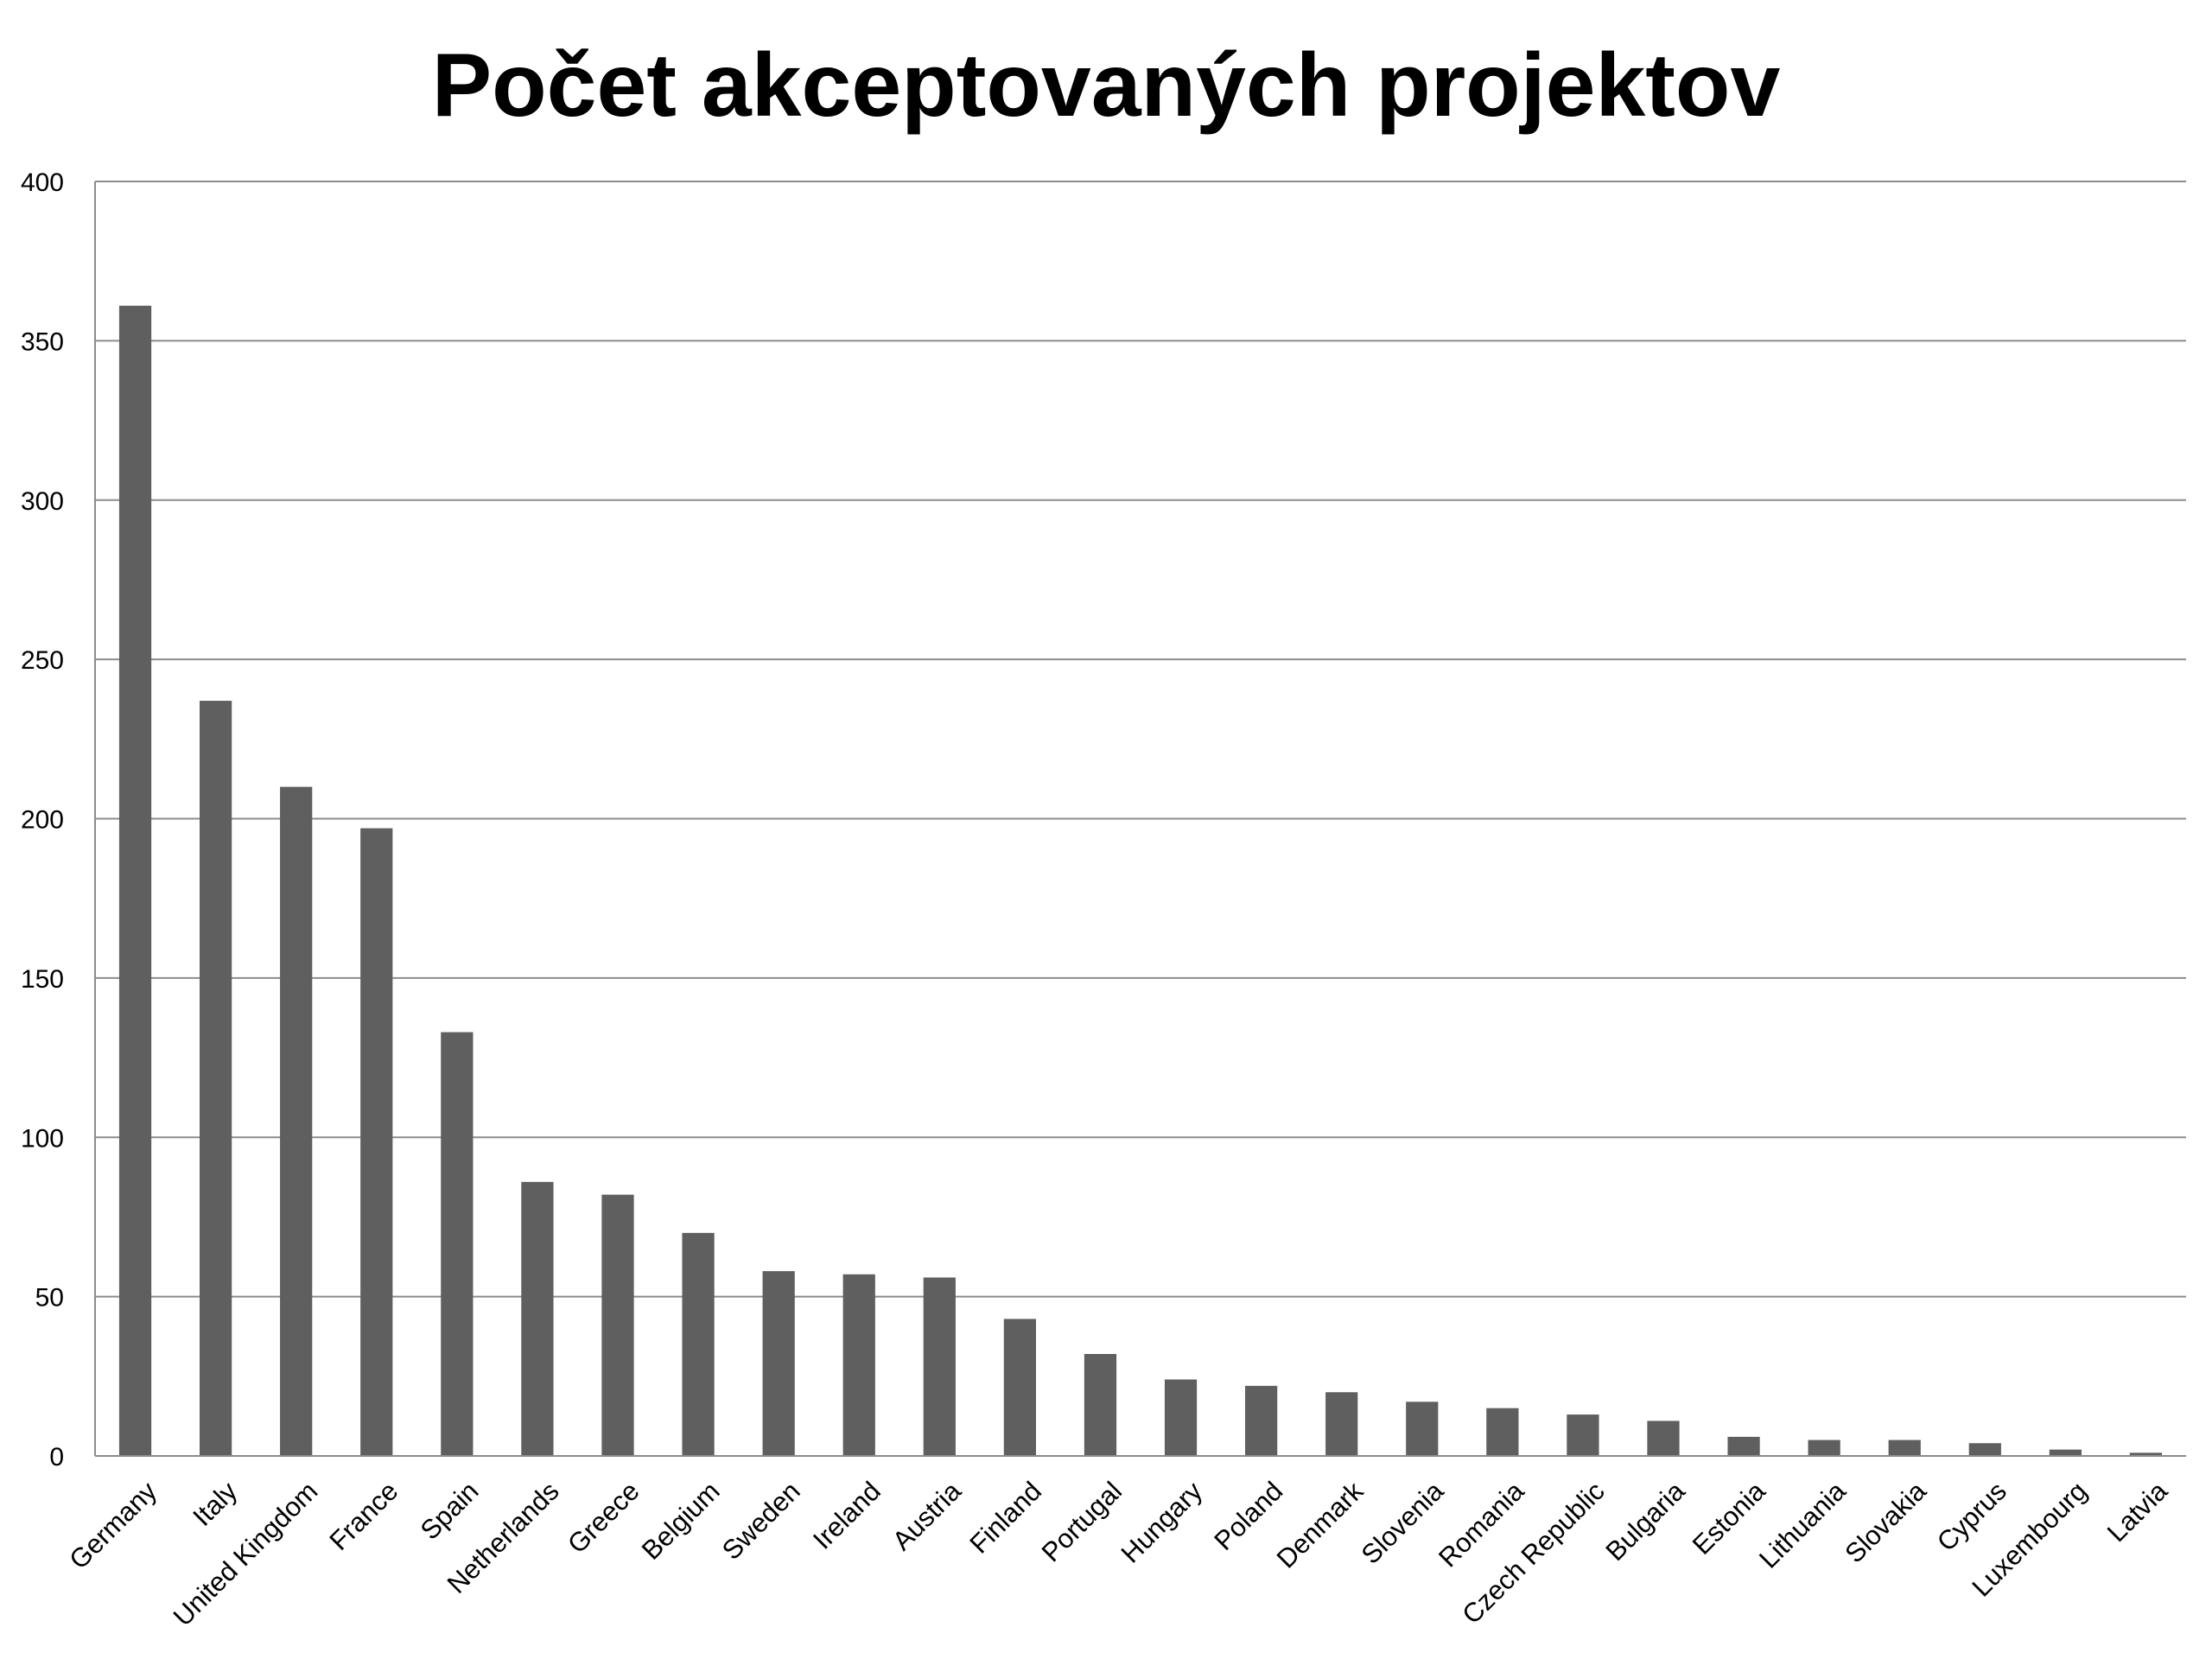 This screenshot has width=2212, height=1659. Describe the element at coordinates (56, 1457) in the screenshot. I see `y-tick-label: 0` at that location.